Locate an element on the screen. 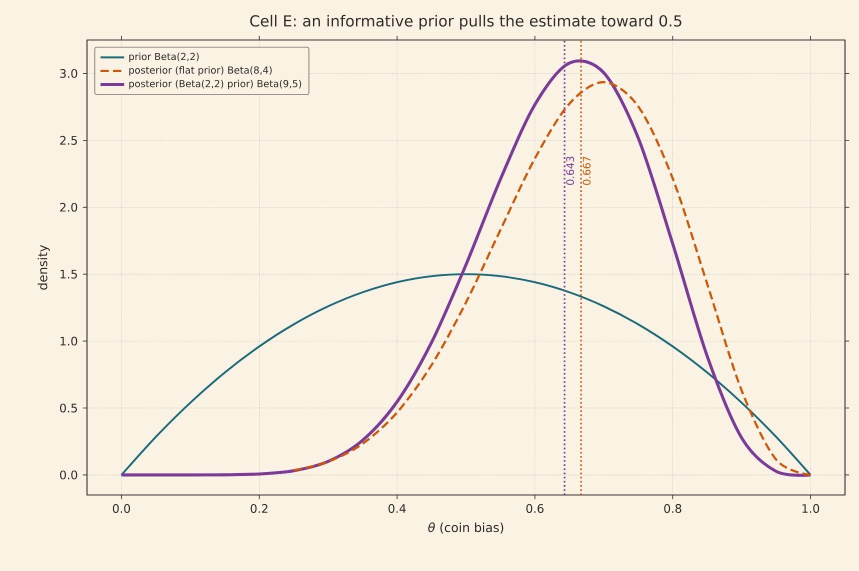  y-tick-label: 1.5 is located at coordinates (68, 274).